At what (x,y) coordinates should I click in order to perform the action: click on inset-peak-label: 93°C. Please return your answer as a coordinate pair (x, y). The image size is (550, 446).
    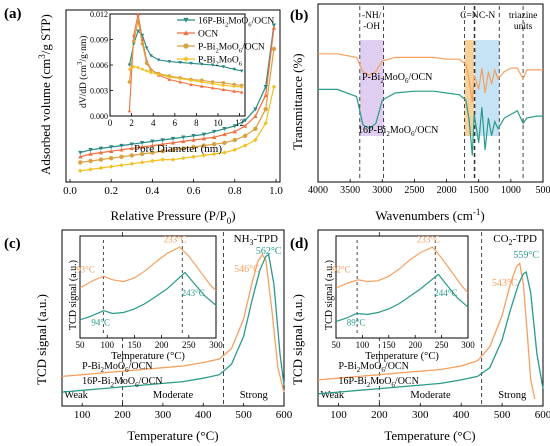
    Looking at the image, I should click on (85, 270).